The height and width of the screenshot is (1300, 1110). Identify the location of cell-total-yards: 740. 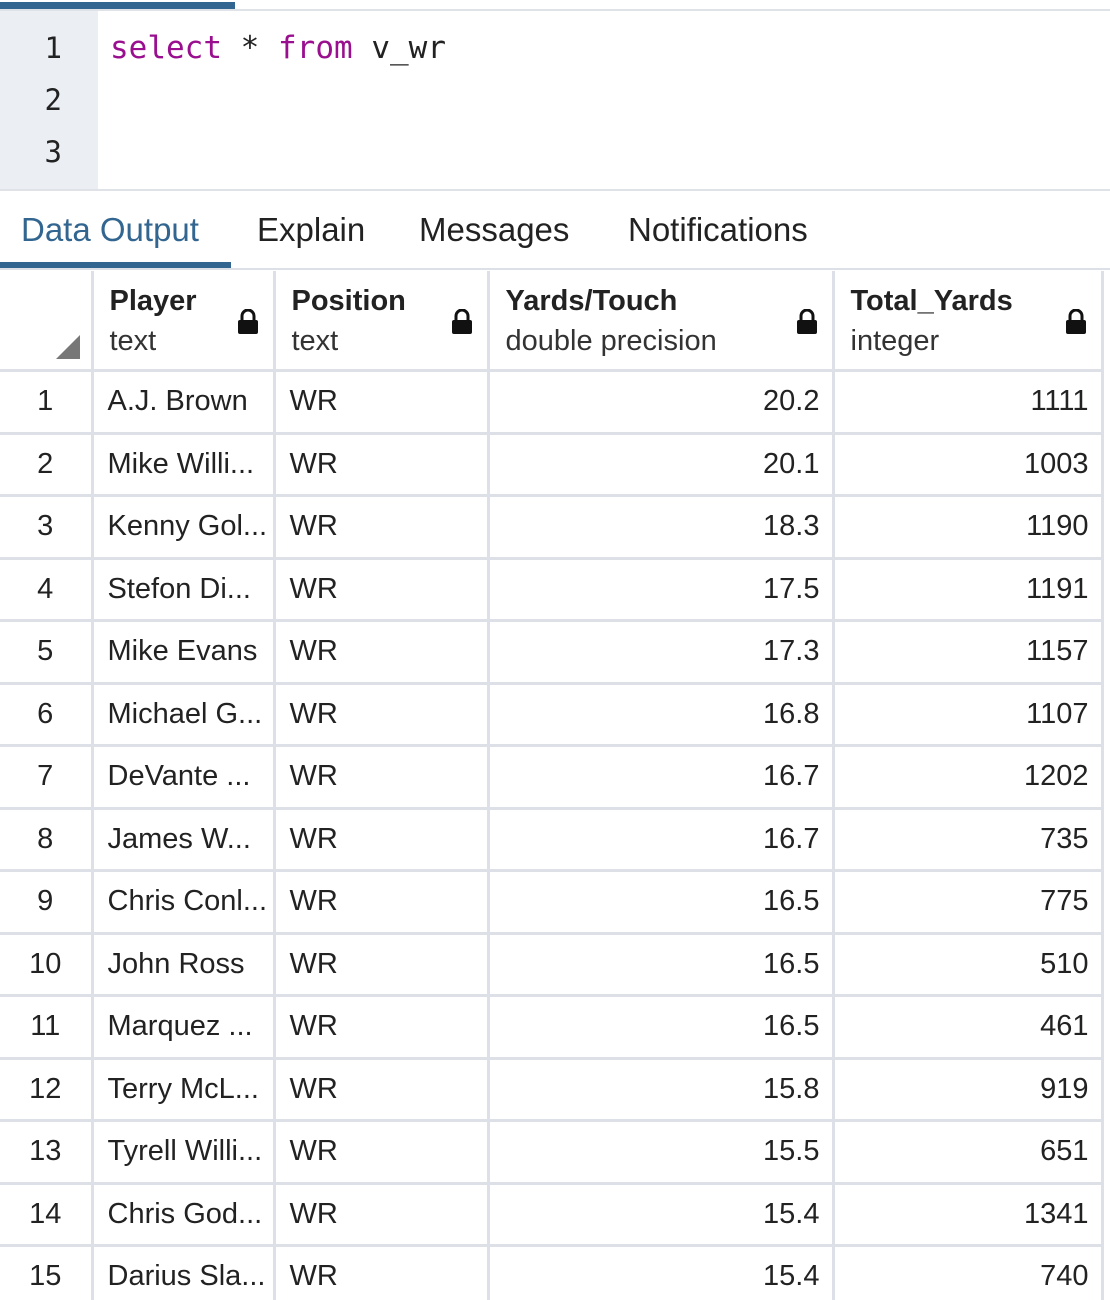
(968, 1272).